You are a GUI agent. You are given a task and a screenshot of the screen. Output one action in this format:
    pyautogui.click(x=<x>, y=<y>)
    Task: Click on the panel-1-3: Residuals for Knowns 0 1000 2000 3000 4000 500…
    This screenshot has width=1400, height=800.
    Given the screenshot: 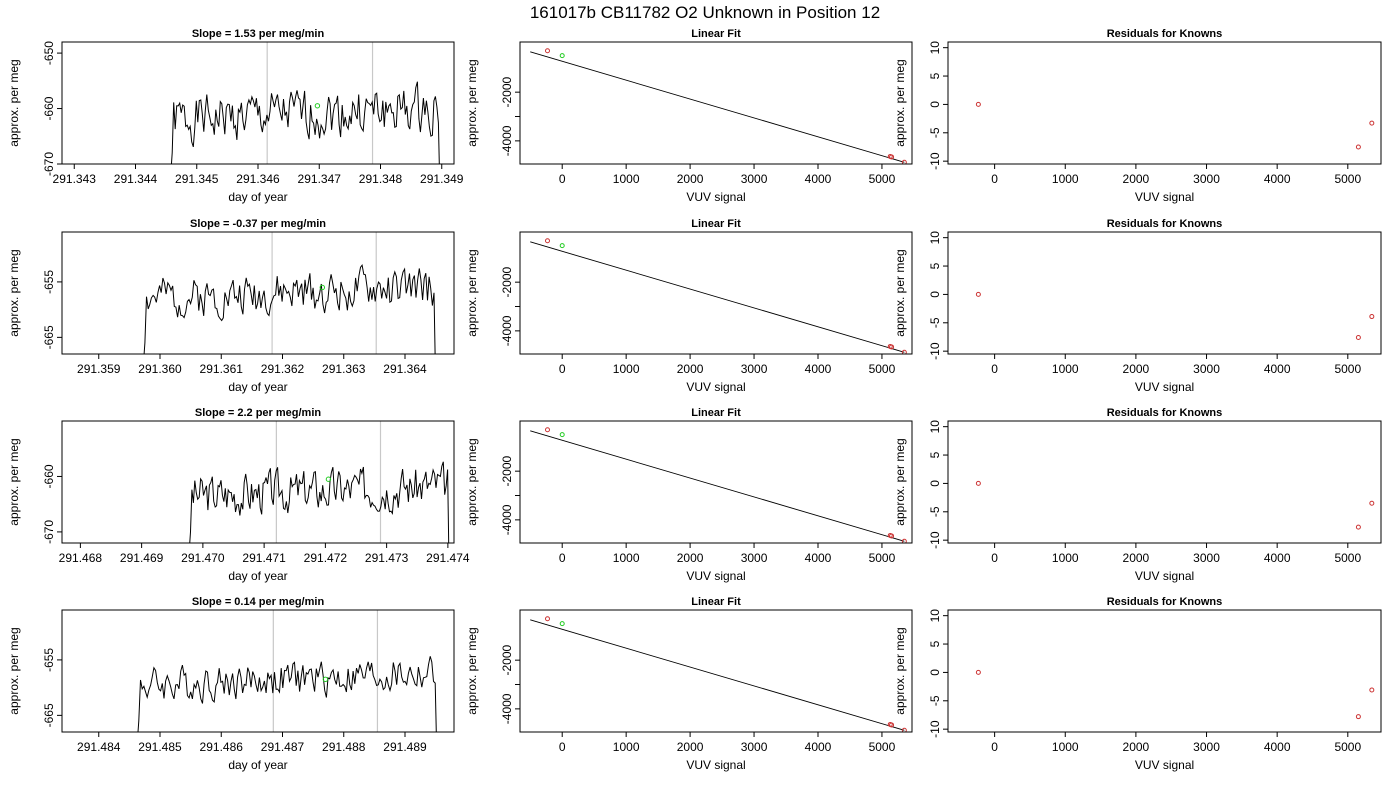 What is the action you would take?
    pyautogui.click(x=1137, y=116)
    